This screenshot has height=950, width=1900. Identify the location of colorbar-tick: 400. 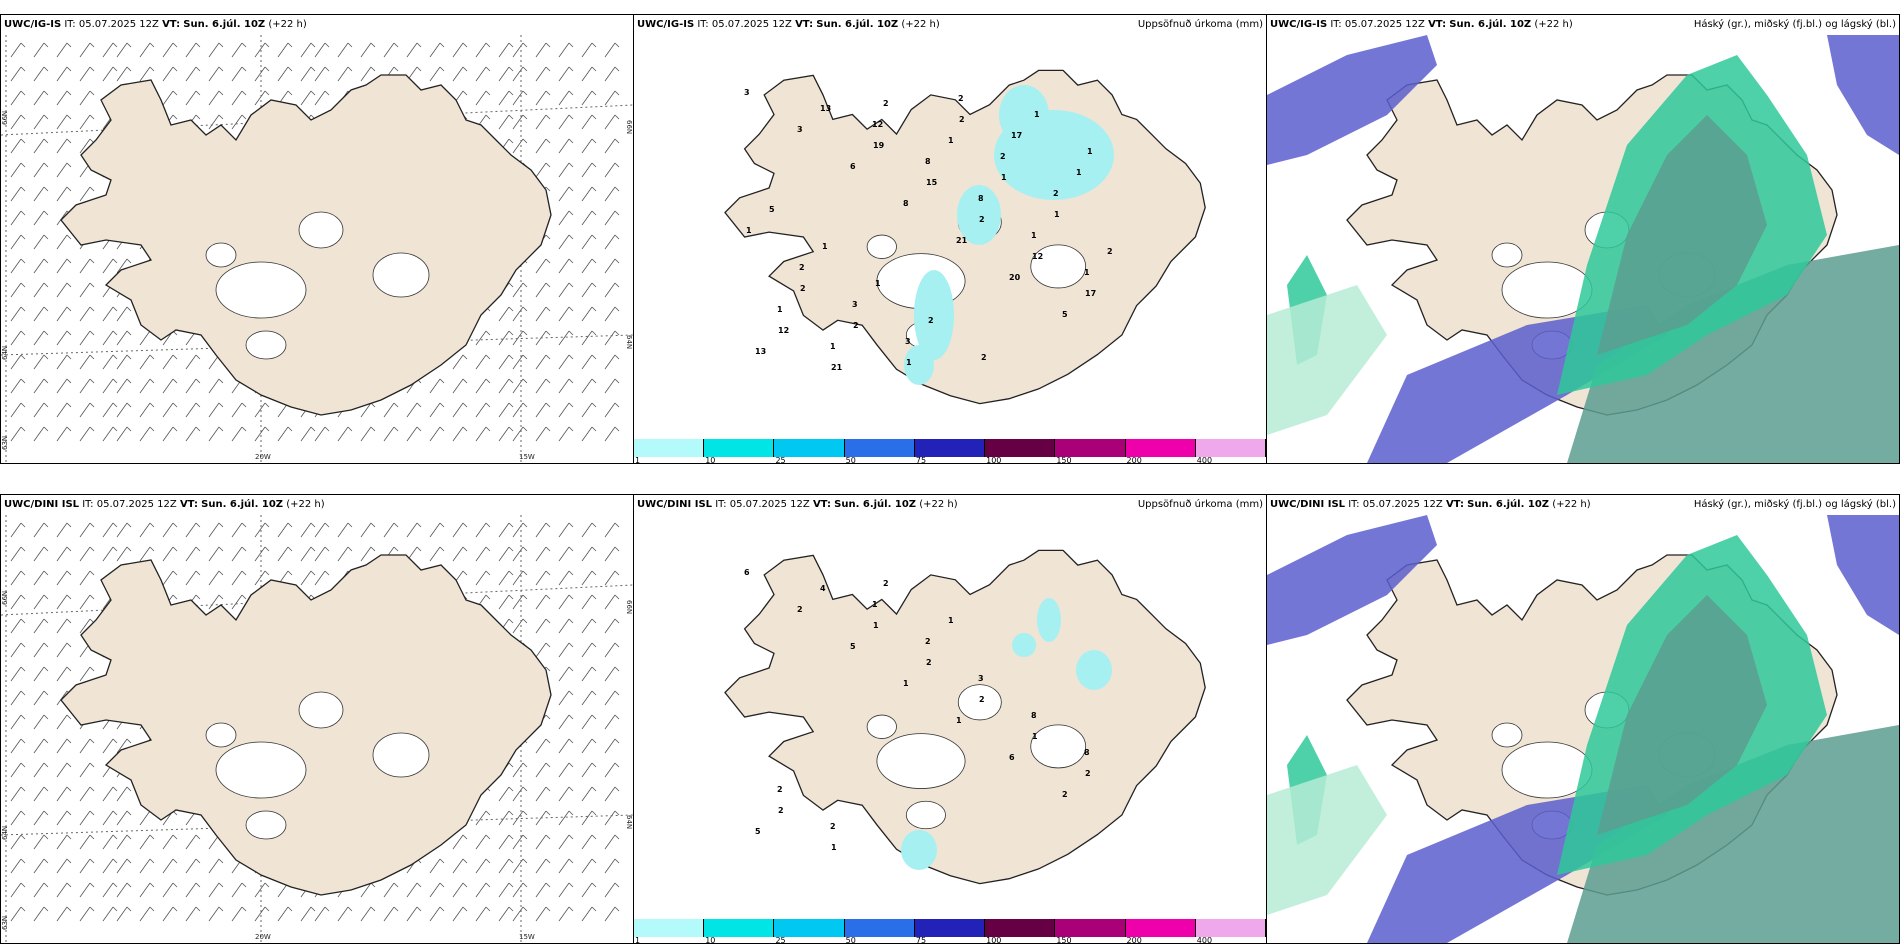
(1204, 460).